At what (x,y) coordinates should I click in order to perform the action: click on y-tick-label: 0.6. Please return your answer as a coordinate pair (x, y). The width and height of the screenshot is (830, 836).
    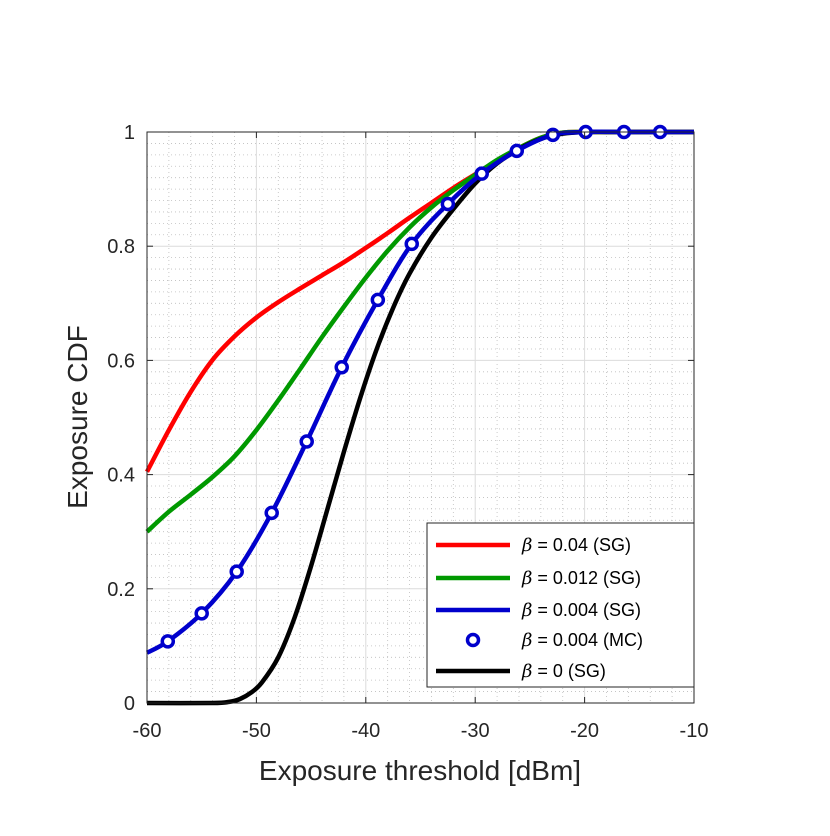
    Looking at the image, I should click on (121, 361).